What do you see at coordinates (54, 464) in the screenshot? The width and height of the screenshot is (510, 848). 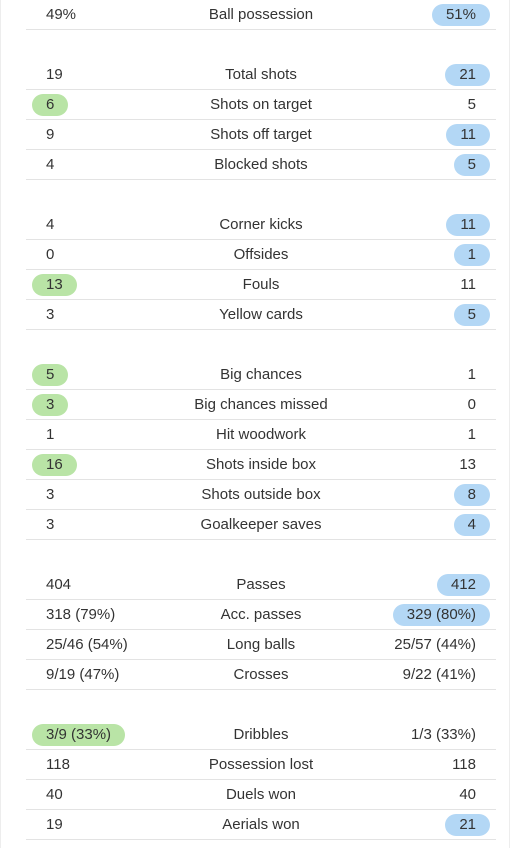 I see `home-value: 16` at bounding box center [54, 464].